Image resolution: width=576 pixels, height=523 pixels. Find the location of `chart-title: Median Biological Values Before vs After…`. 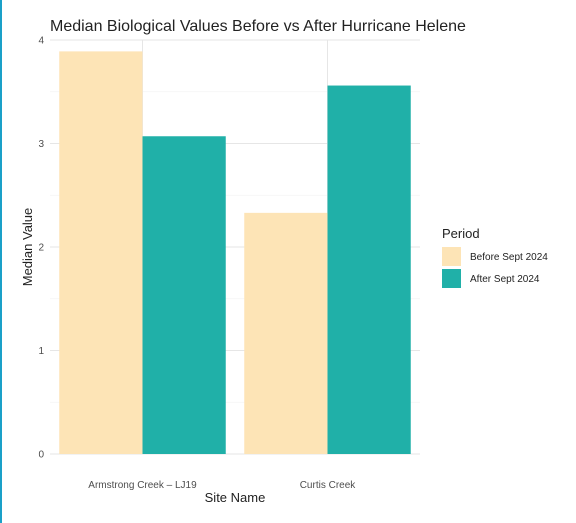

chart-title: Median Biological Values Before vs After… is located at coordinates (258, 26).